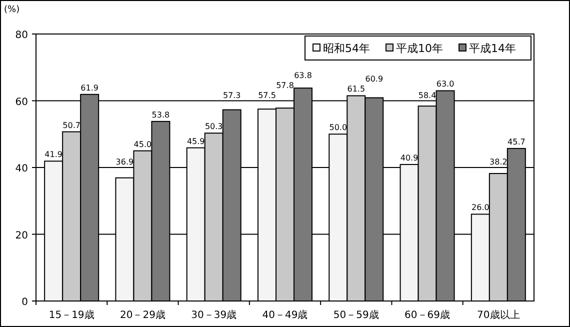  I want to click on data-label: 61.9, so click(89, 87).